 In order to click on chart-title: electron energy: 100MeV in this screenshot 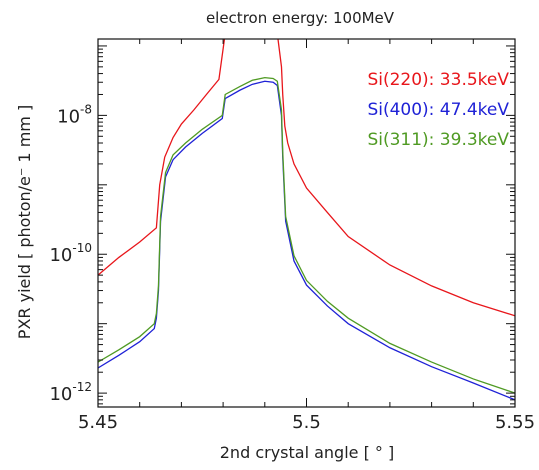, I will do `click(300, 18)`.